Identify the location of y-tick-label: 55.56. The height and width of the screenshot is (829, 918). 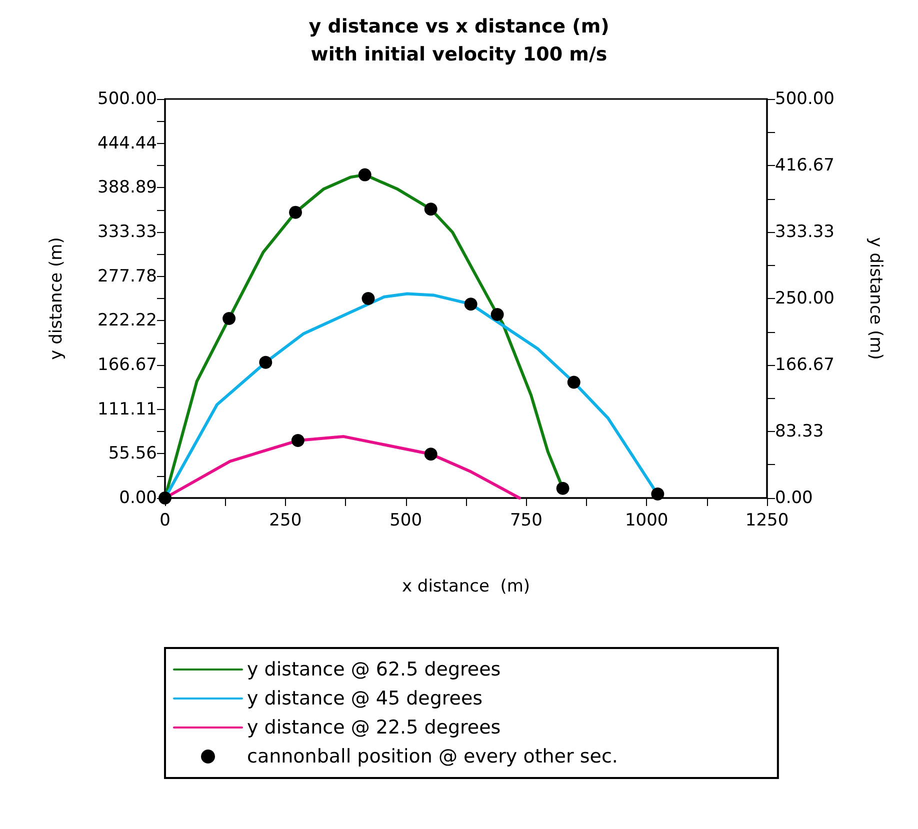
(132, 454).